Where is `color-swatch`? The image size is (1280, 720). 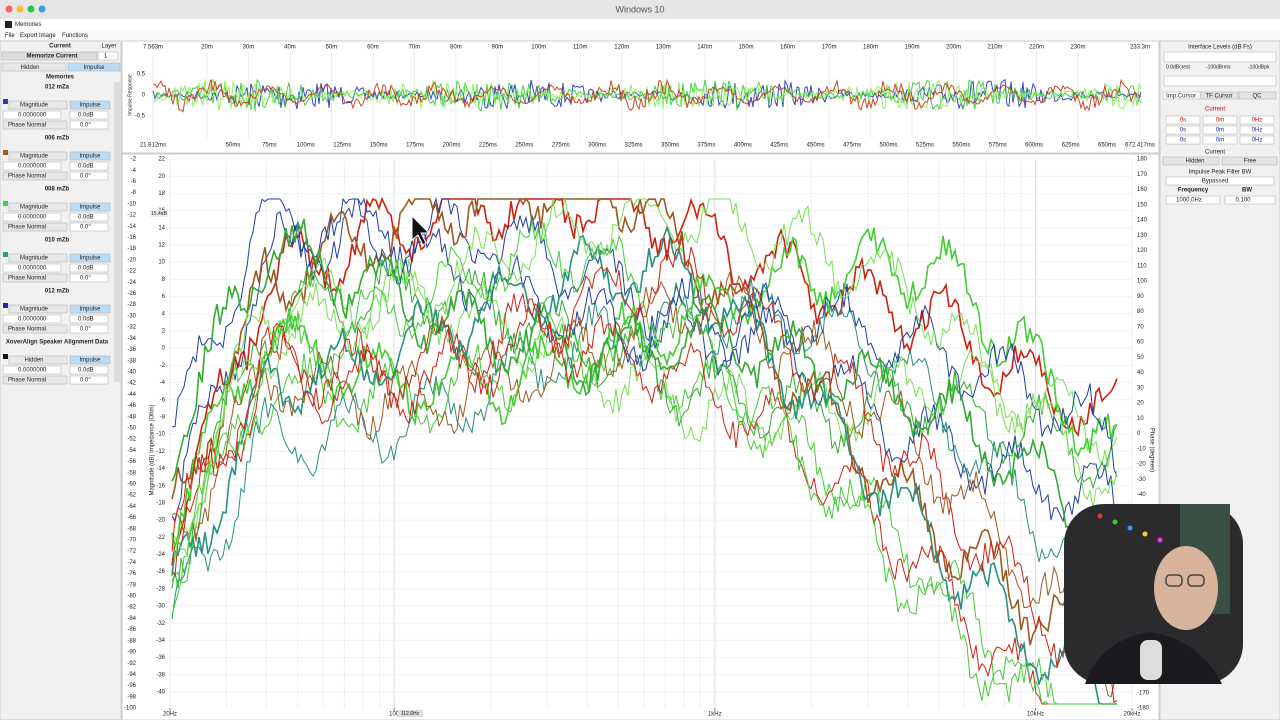
color-swatch is located at coordinates (5, 203).